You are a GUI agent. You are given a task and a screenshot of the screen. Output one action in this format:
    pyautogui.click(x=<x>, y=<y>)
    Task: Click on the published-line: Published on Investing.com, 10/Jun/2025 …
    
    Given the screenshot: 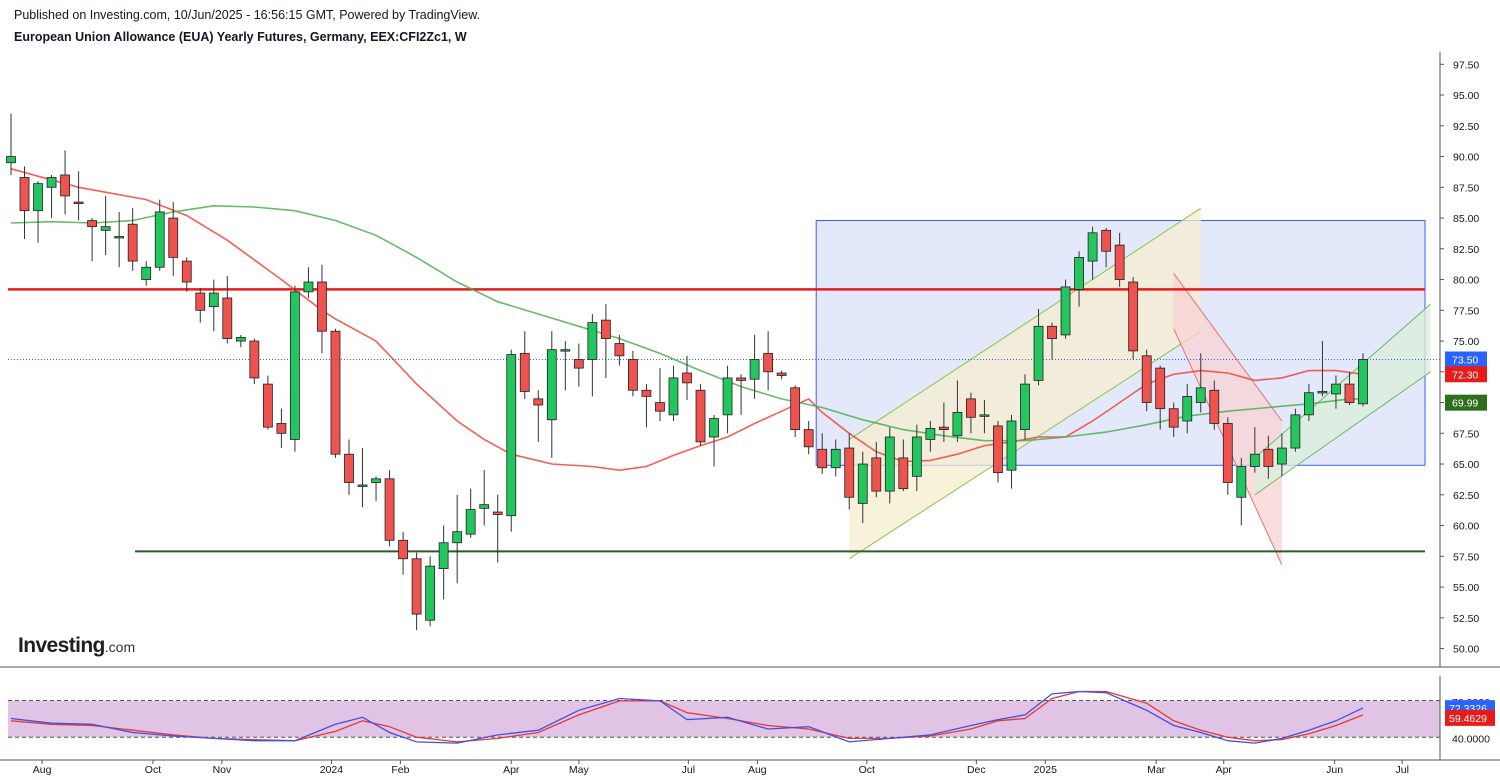 What is the action you would take?
    pyautogui.click(x=247, y=15)
    